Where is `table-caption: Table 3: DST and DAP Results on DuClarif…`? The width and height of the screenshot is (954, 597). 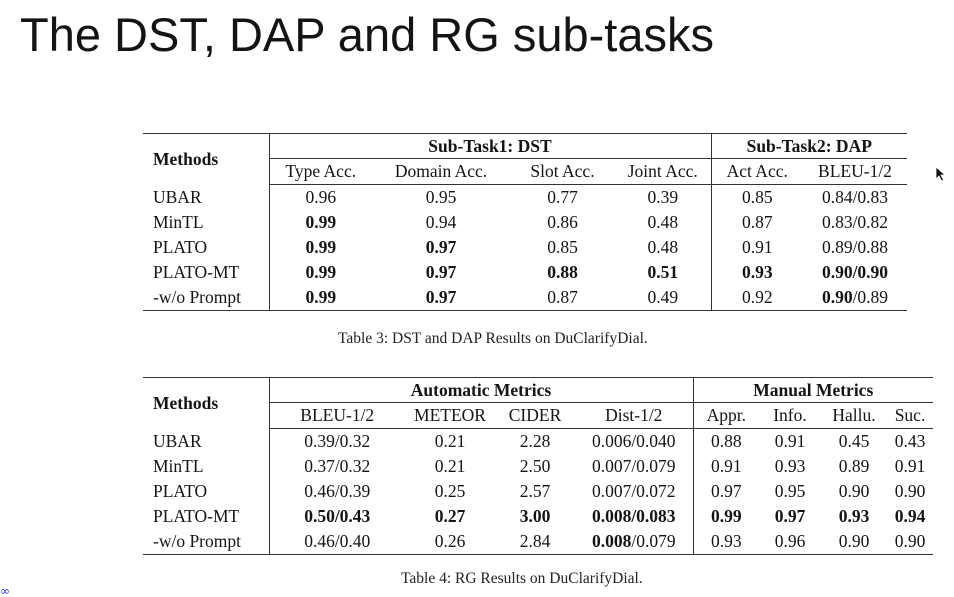 table-caption: Table 3: DST and DAP Results on DuClarif… is located at coordinates (493, 338).